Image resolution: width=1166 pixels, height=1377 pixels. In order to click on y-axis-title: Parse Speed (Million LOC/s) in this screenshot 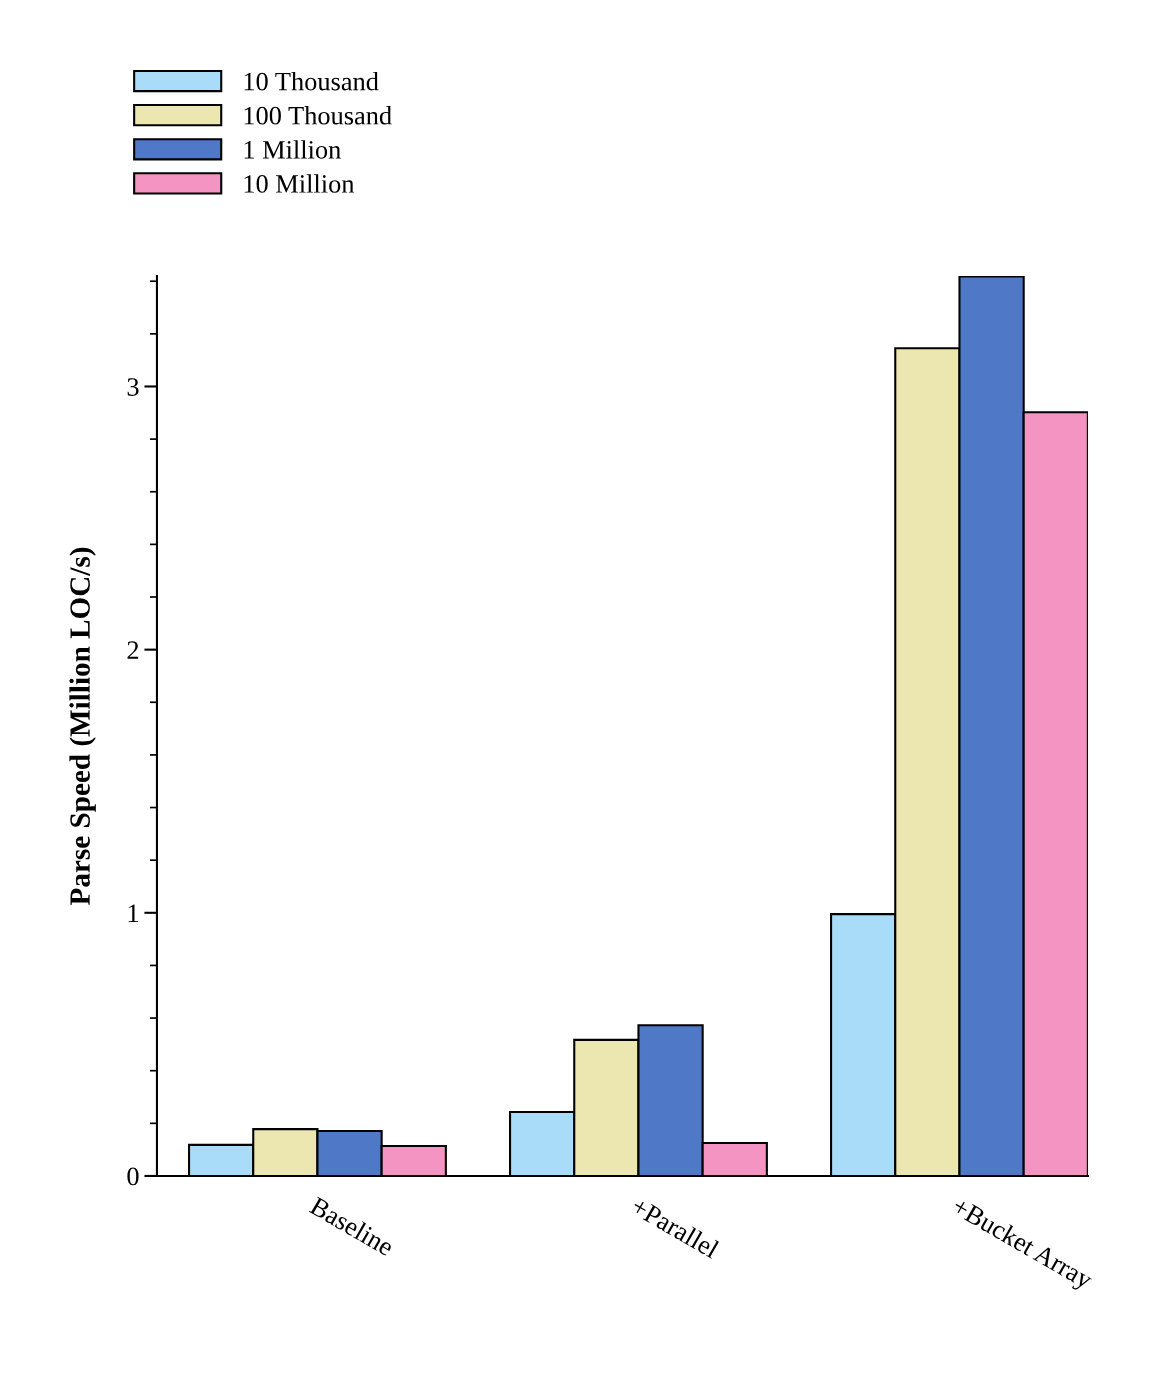, I will do `click(82, 726)`.